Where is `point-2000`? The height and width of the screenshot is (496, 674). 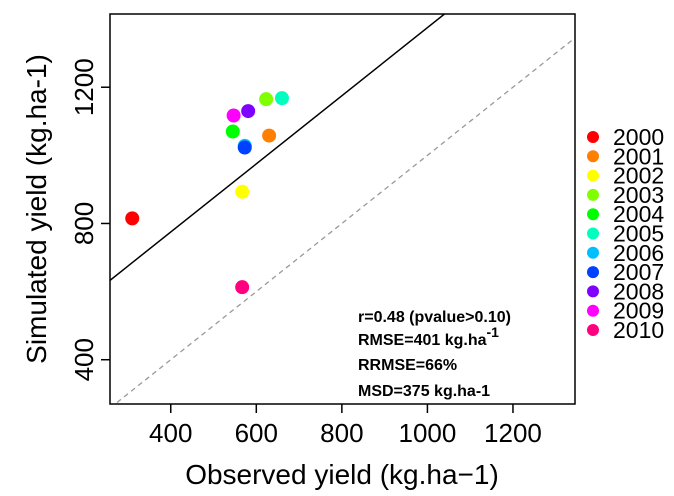 point-2000 is located at coordinates (132, 218).